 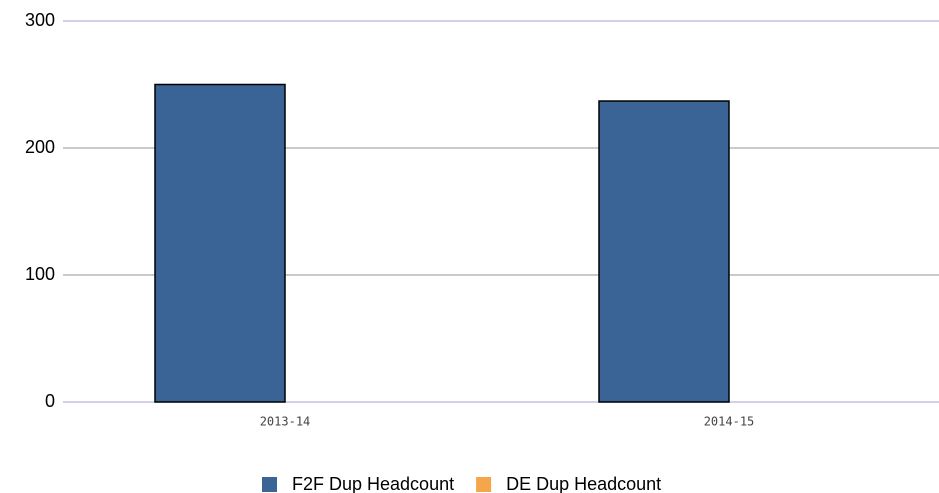 I want to click on y-tick-label: 100, so click(x=40, y=274).